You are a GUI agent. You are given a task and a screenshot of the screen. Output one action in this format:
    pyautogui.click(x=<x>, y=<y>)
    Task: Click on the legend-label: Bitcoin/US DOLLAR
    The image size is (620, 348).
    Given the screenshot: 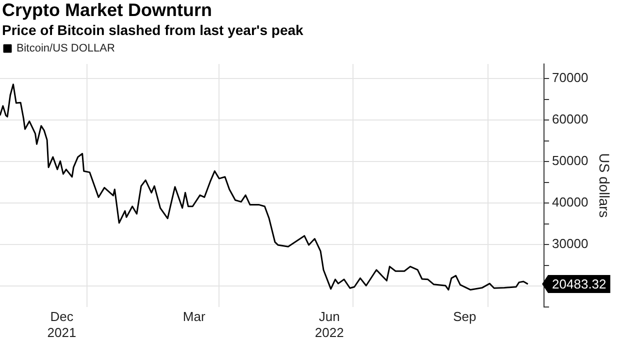 What is the action you would take?
    pyautogui.click(x=65, y=48)
    